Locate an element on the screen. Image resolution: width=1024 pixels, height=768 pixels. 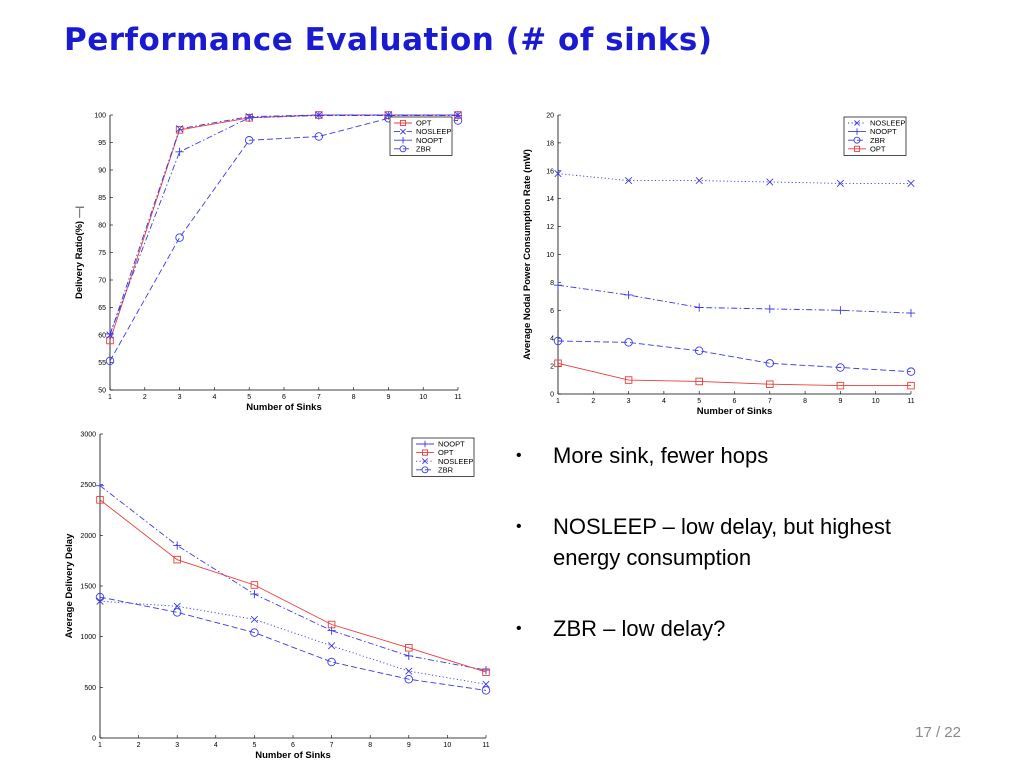
y-tick-label: 50 is located at coordinates (102, 391).